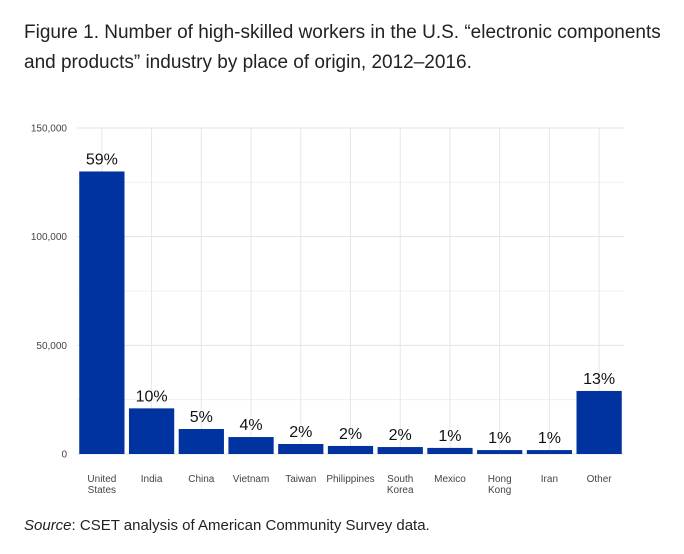 This screenshot has height=554, width=684. I want to click on y-tick-label: 150,000, so click(49, 129).